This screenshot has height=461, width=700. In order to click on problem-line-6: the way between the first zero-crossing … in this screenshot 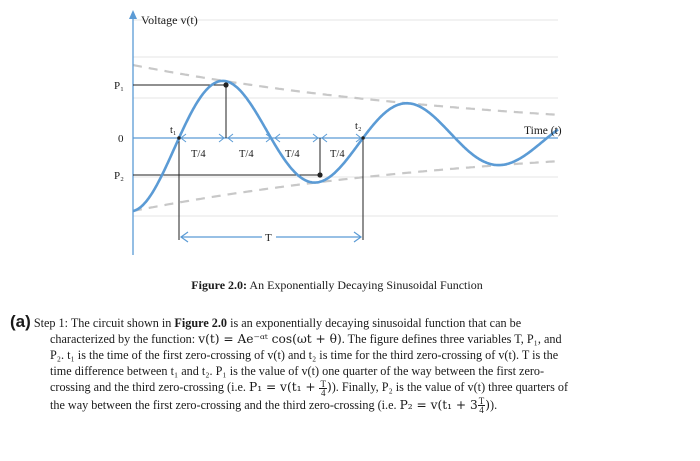, I will do `click(335, 406)`.